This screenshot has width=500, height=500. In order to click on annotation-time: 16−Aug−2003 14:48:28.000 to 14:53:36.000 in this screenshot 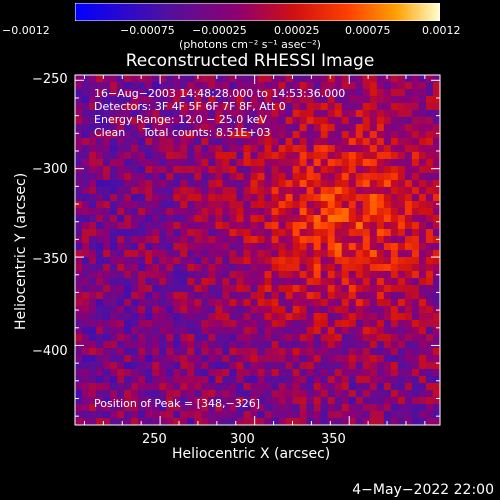, I will do `click(220, 93)`.